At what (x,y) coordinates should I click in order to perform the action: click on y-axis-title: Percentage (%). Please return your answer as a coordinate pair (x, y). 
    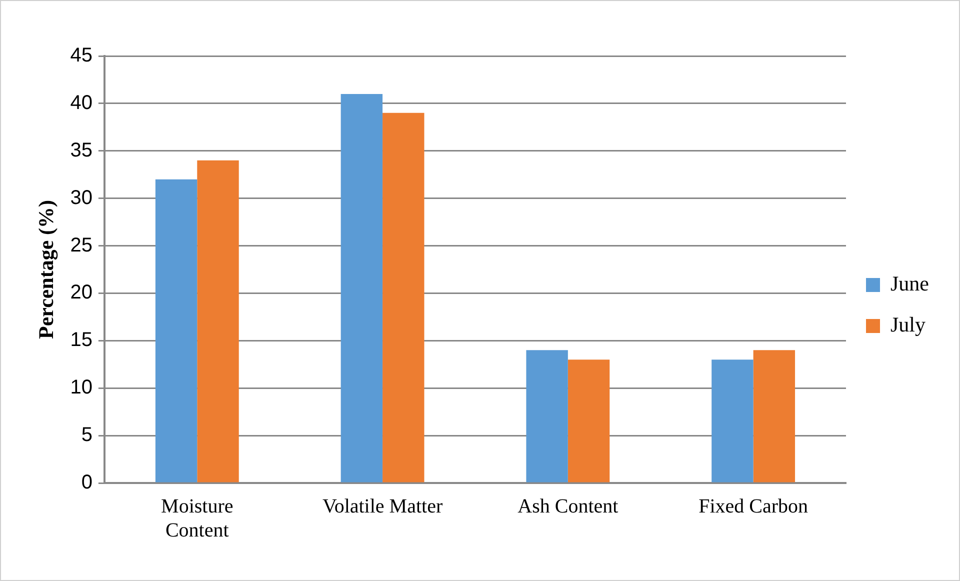
    Looking at the image, I should click on (46, 269).